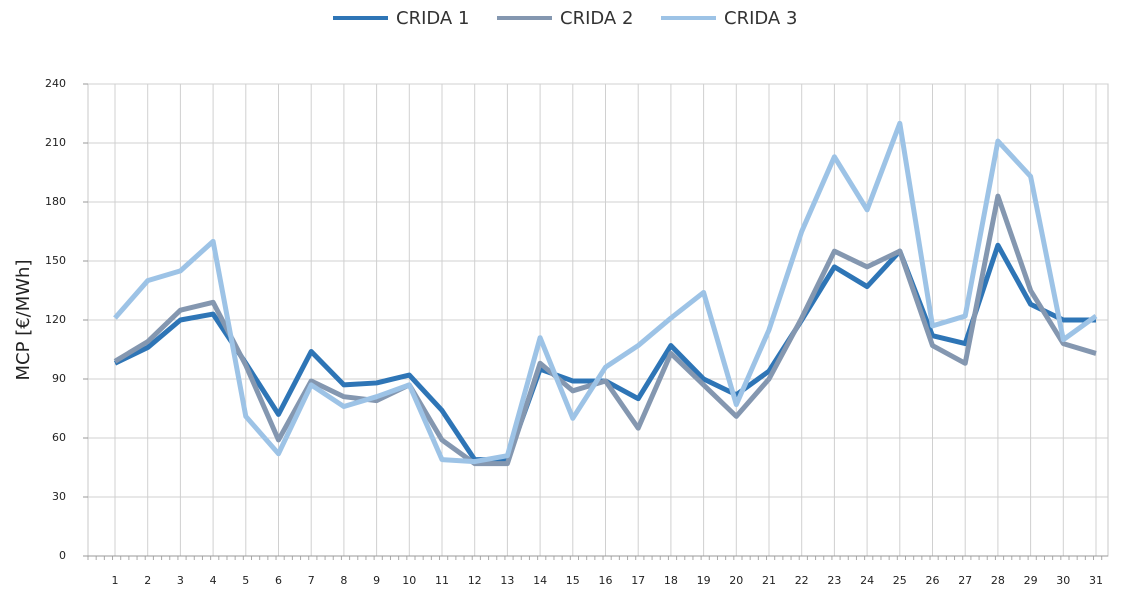 This screenshot has width=1125, height=594. What do you see at coordinates (573, 580) in the screenshot?
I see `x-tick-label: 15` at bounding box center [573, 580].